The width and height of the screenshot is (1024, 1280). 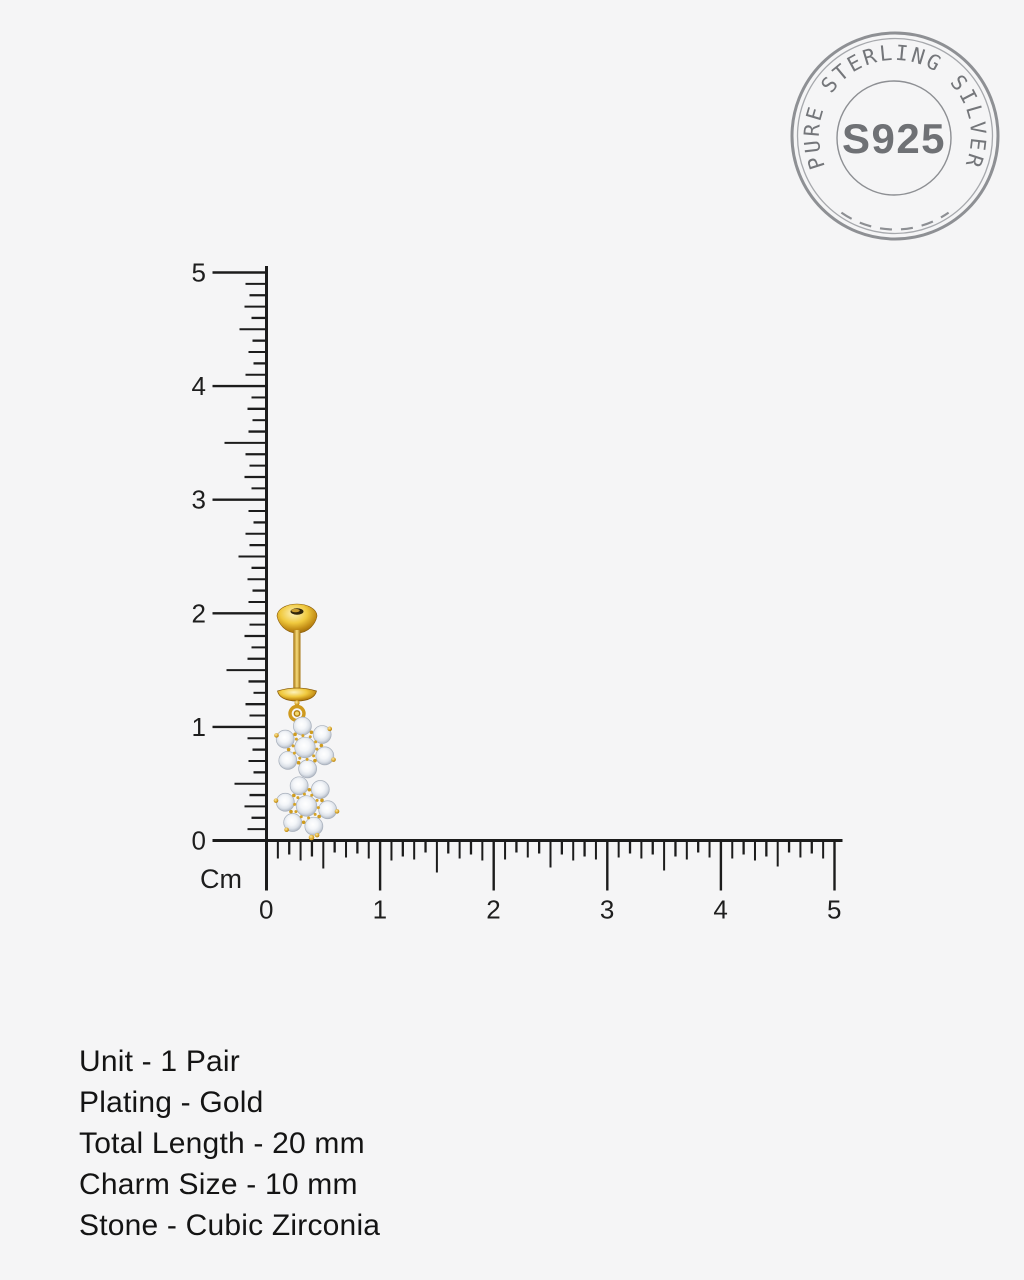 What do you see at coordinates (159, 1061) in the screenshot?
I see `spec-line-unit: Unit - 1 Pair` at bounding box center [159, 1061].